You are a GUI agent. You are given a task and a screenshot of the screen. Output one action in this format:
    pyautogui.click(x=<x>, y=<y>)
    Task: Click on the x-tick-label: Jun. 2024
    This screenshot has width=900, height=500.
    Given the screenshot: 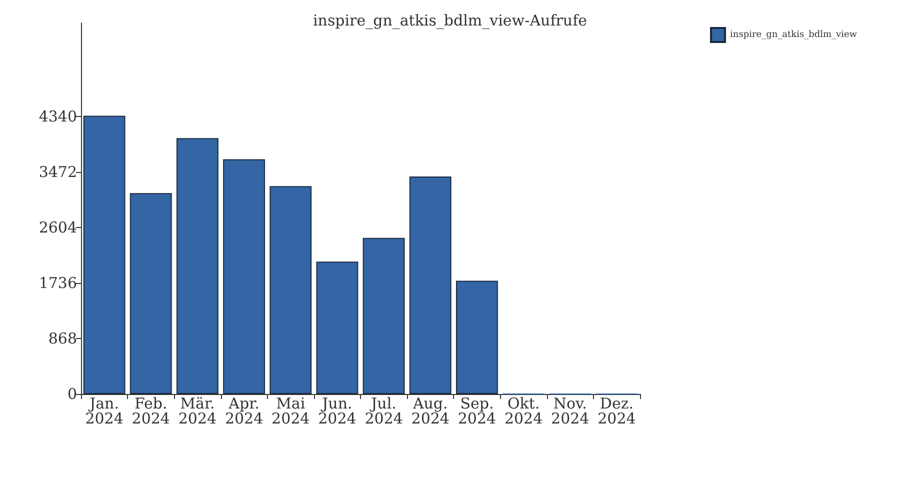 What is the action you would take?
    pyautogui.click(x=337, y=411)
    